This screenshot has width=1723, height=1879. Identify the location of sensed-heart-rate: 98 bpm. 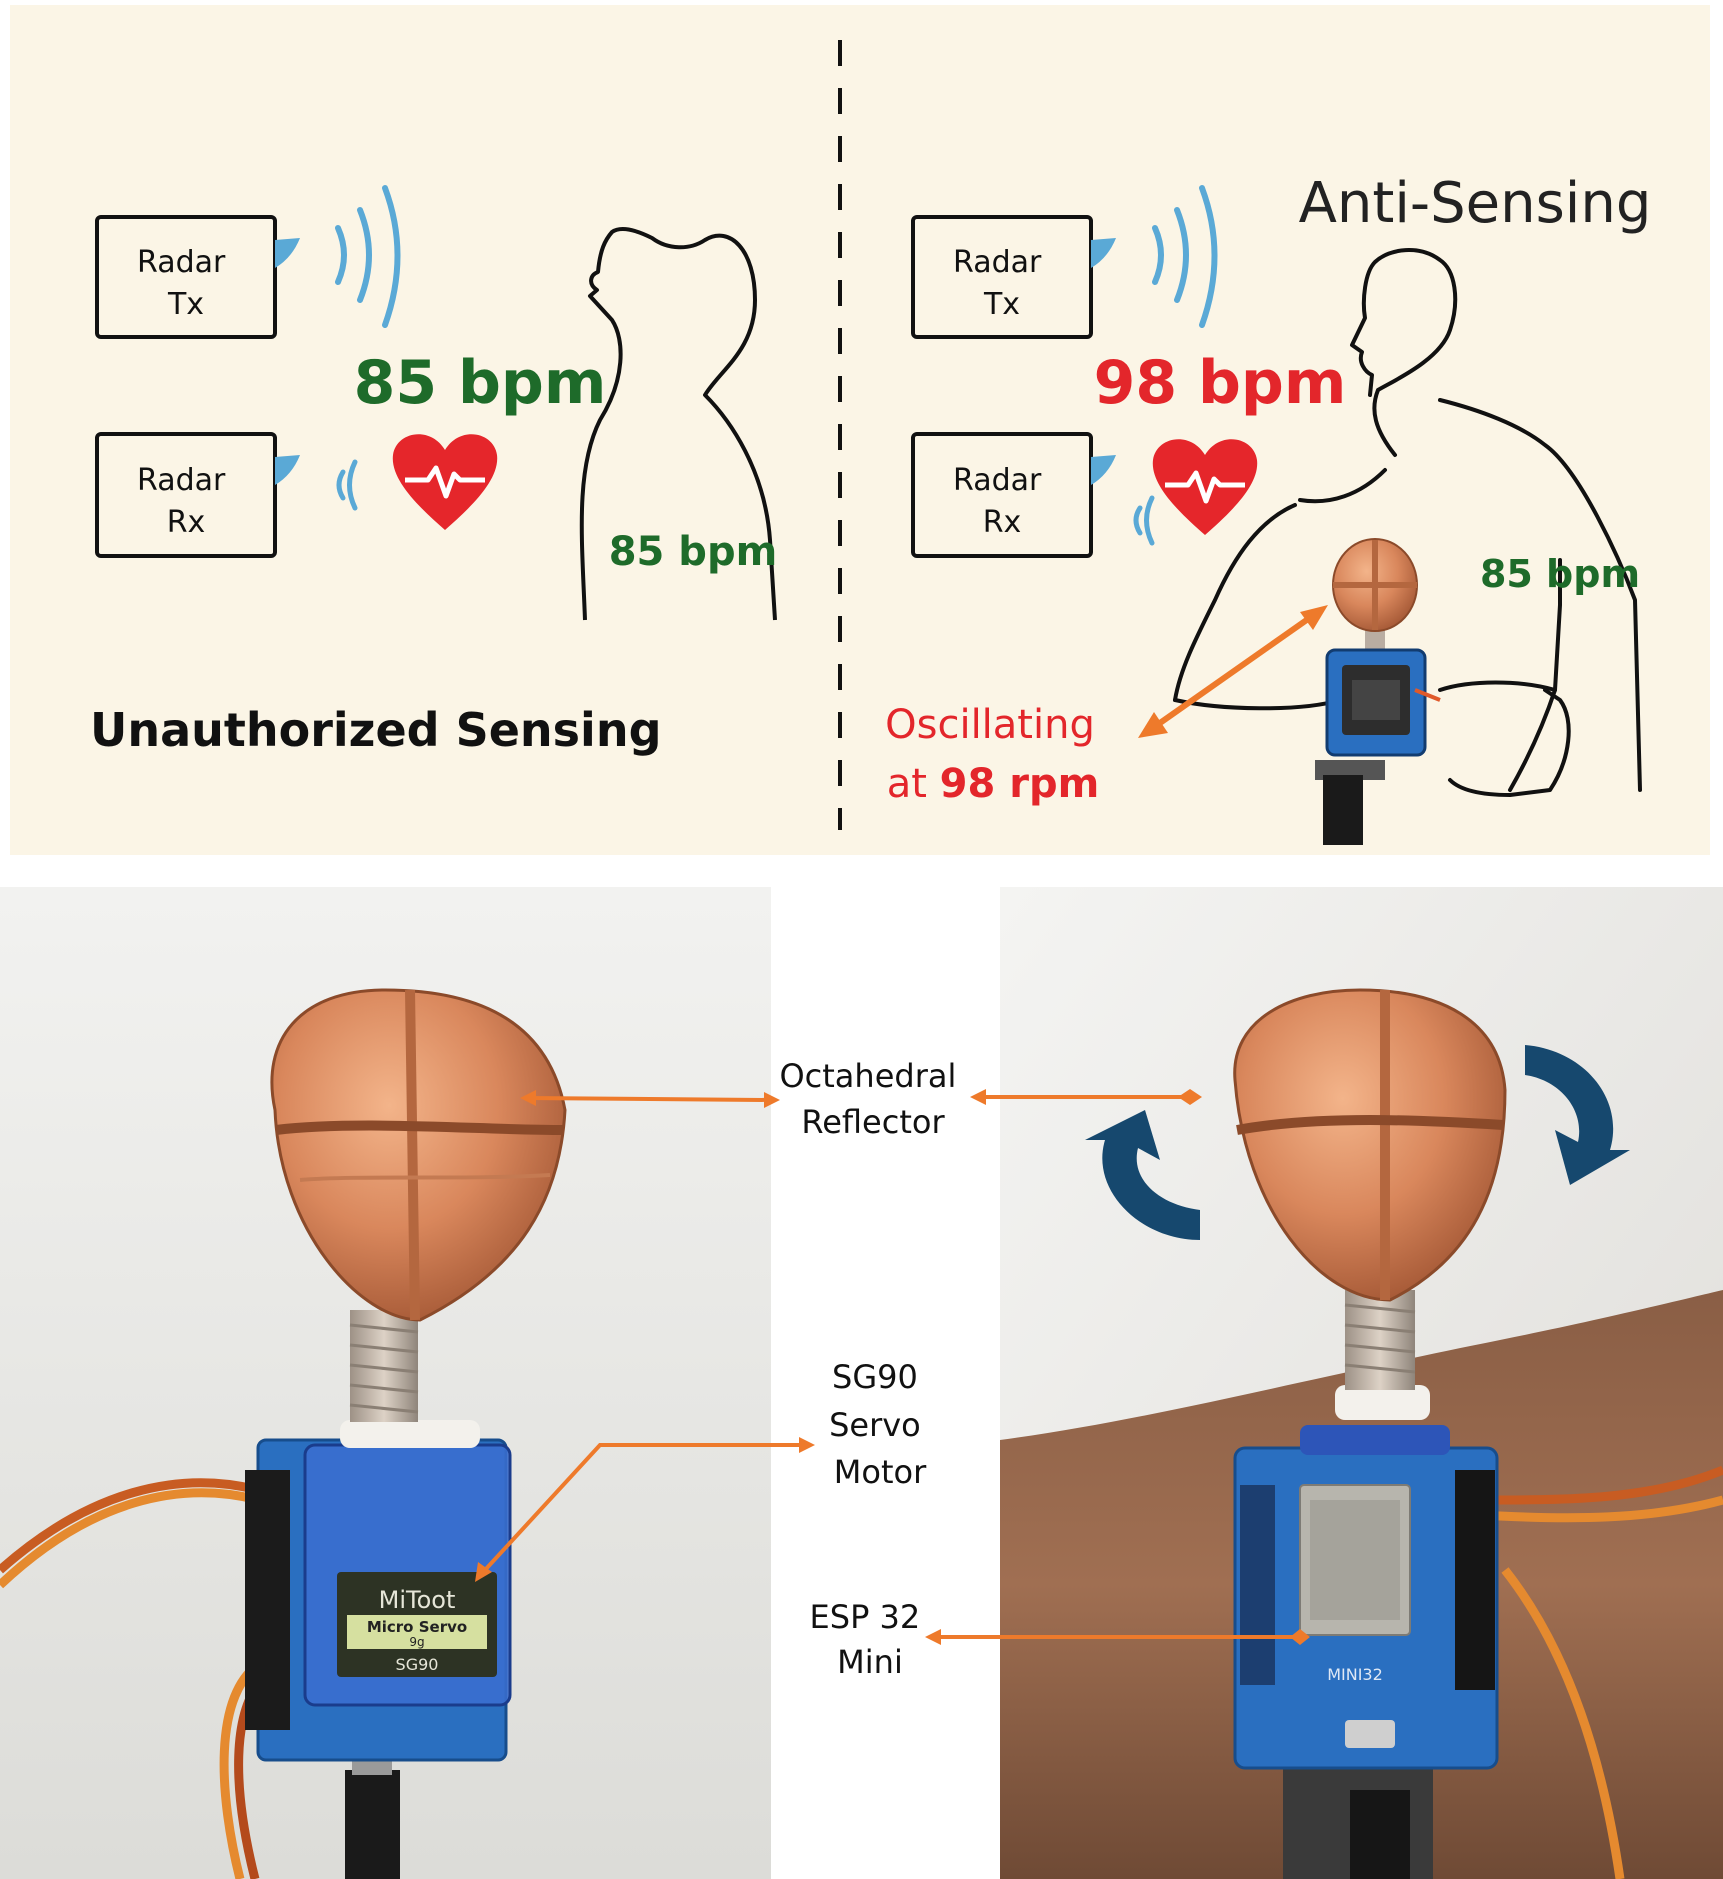
(1220, 383).